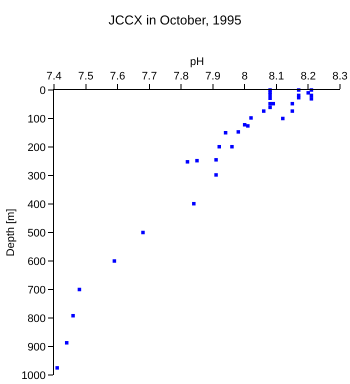 This screenshot has height=384, width=350. What do you see at coordinates (213, 76) in the screenshot?
I see `x-tick-label: 7.9` at bounding box center [213, 76].